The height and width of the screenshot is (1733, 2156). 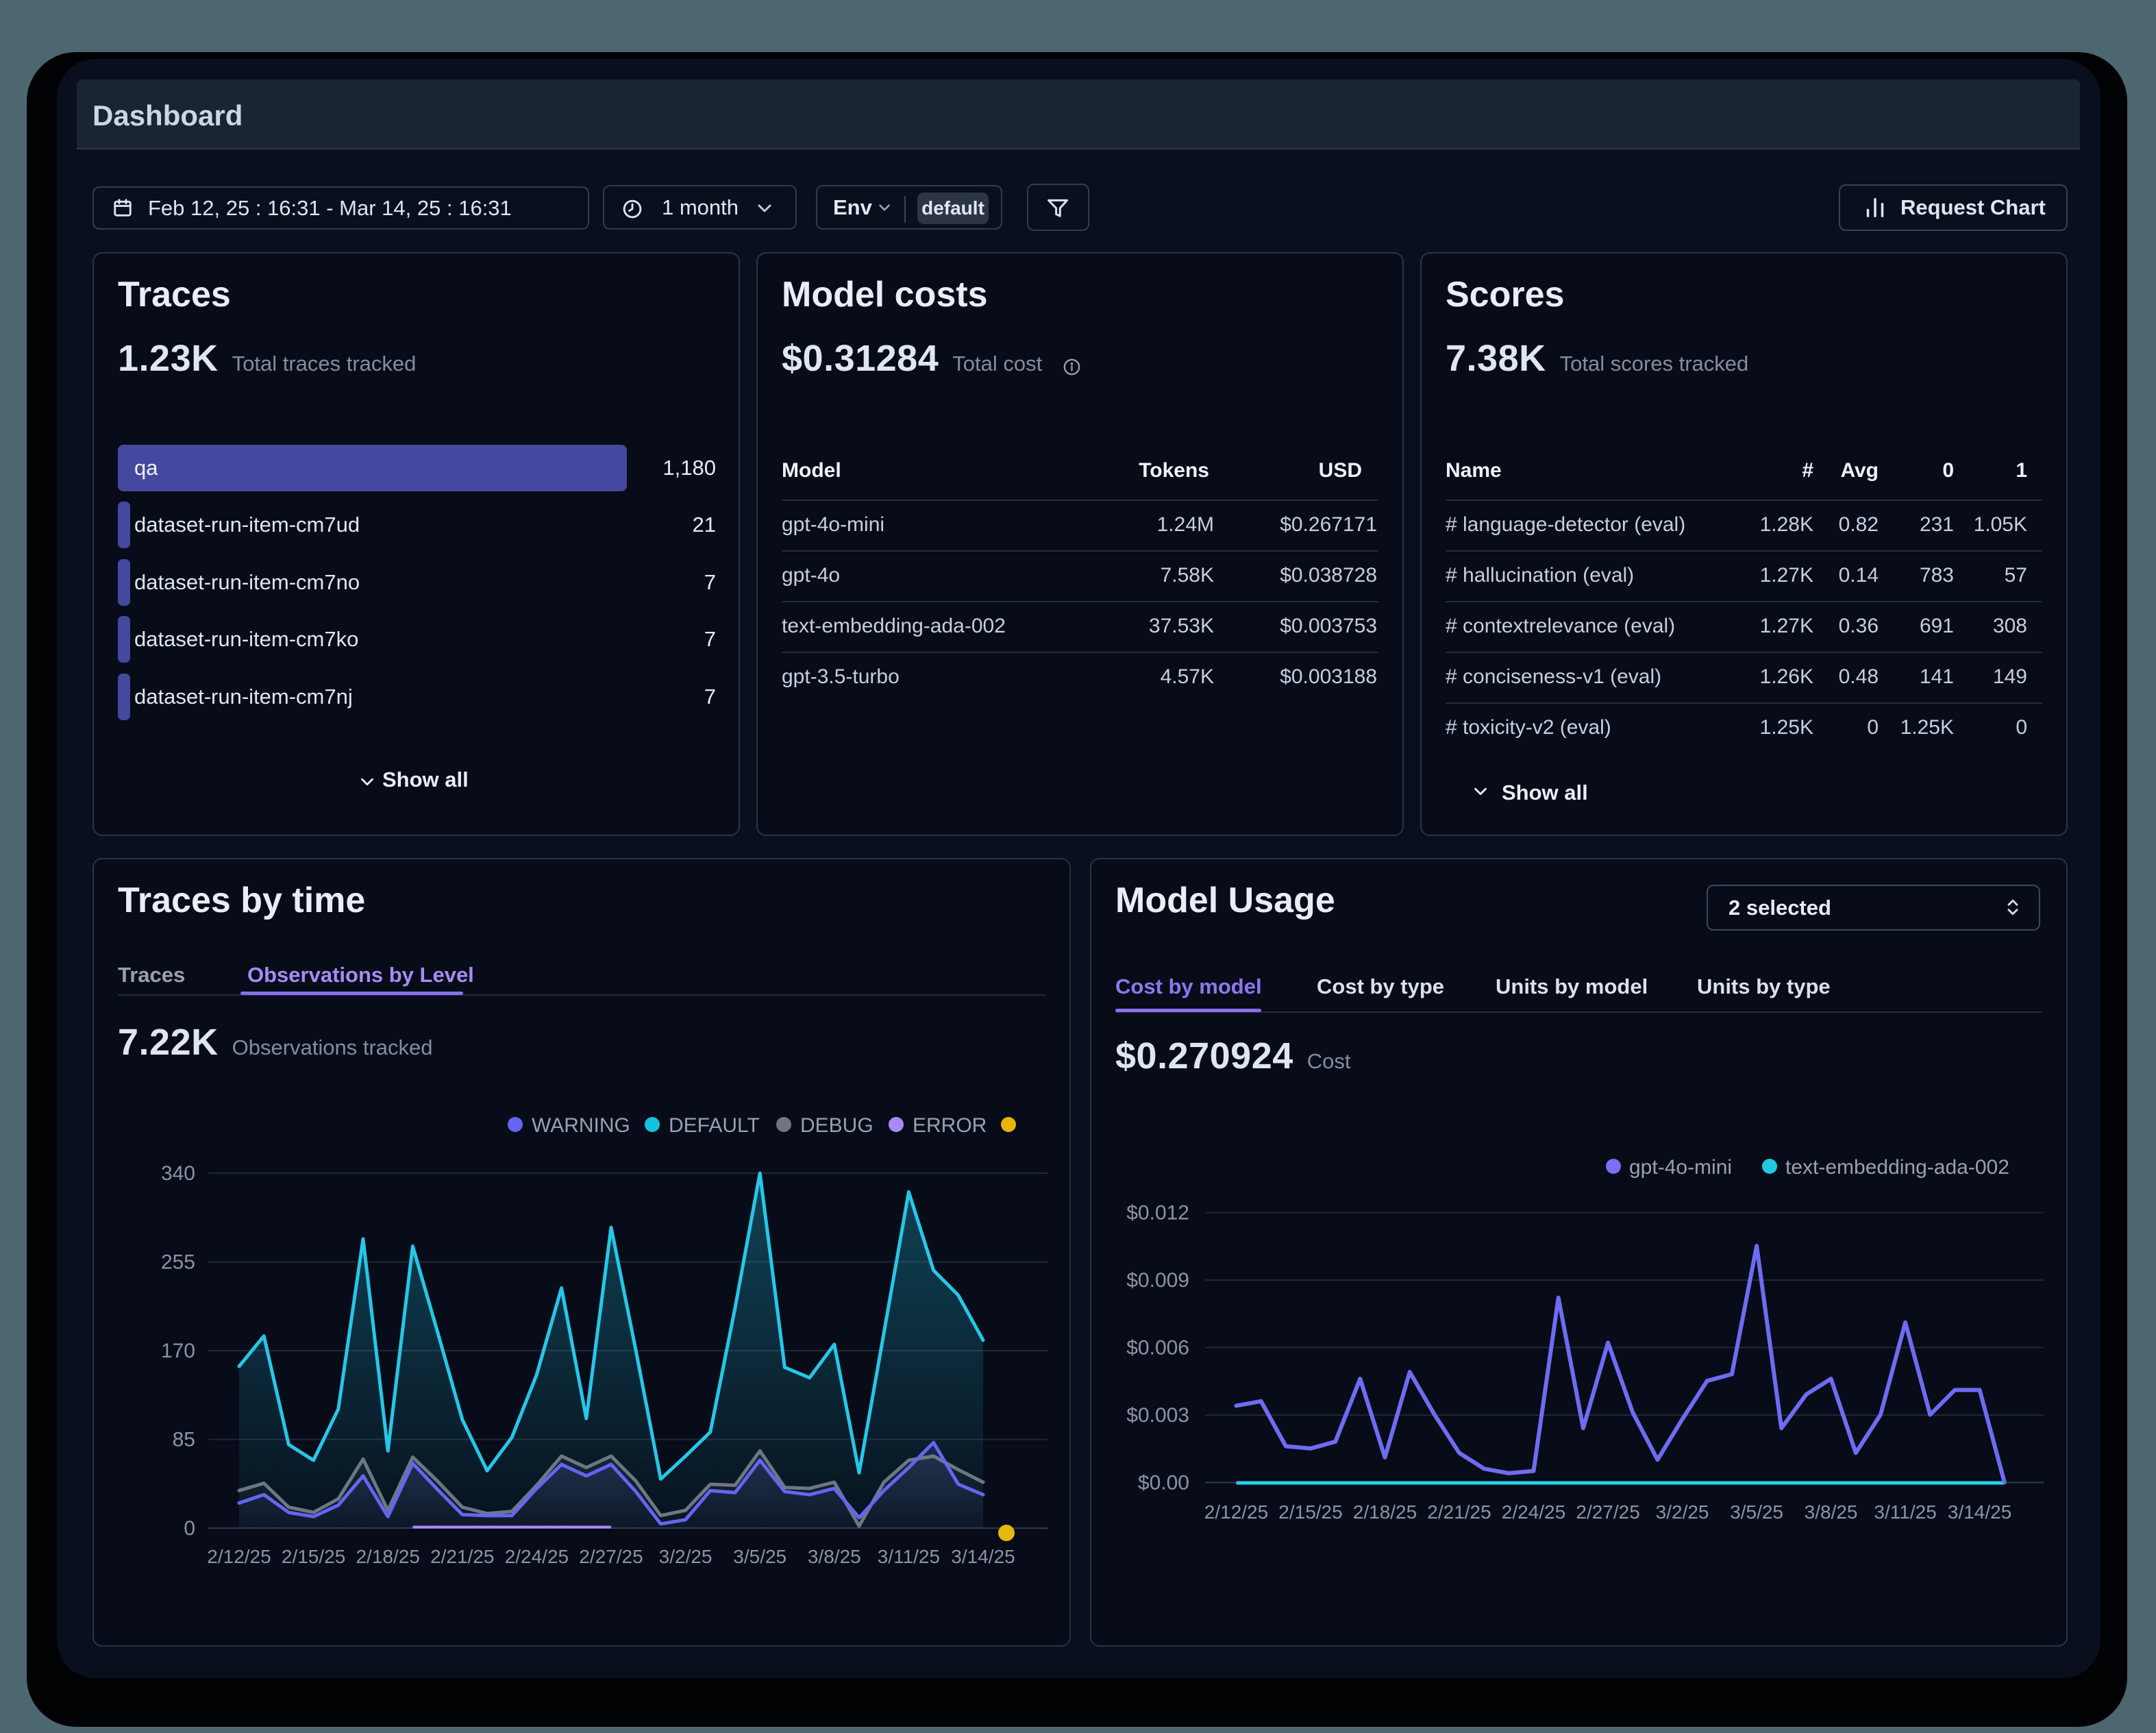 What do you see at coordinates (950, 1125) in the screenshot?
I see `svg-text: ERROR` at bounding box center [950, 1125].